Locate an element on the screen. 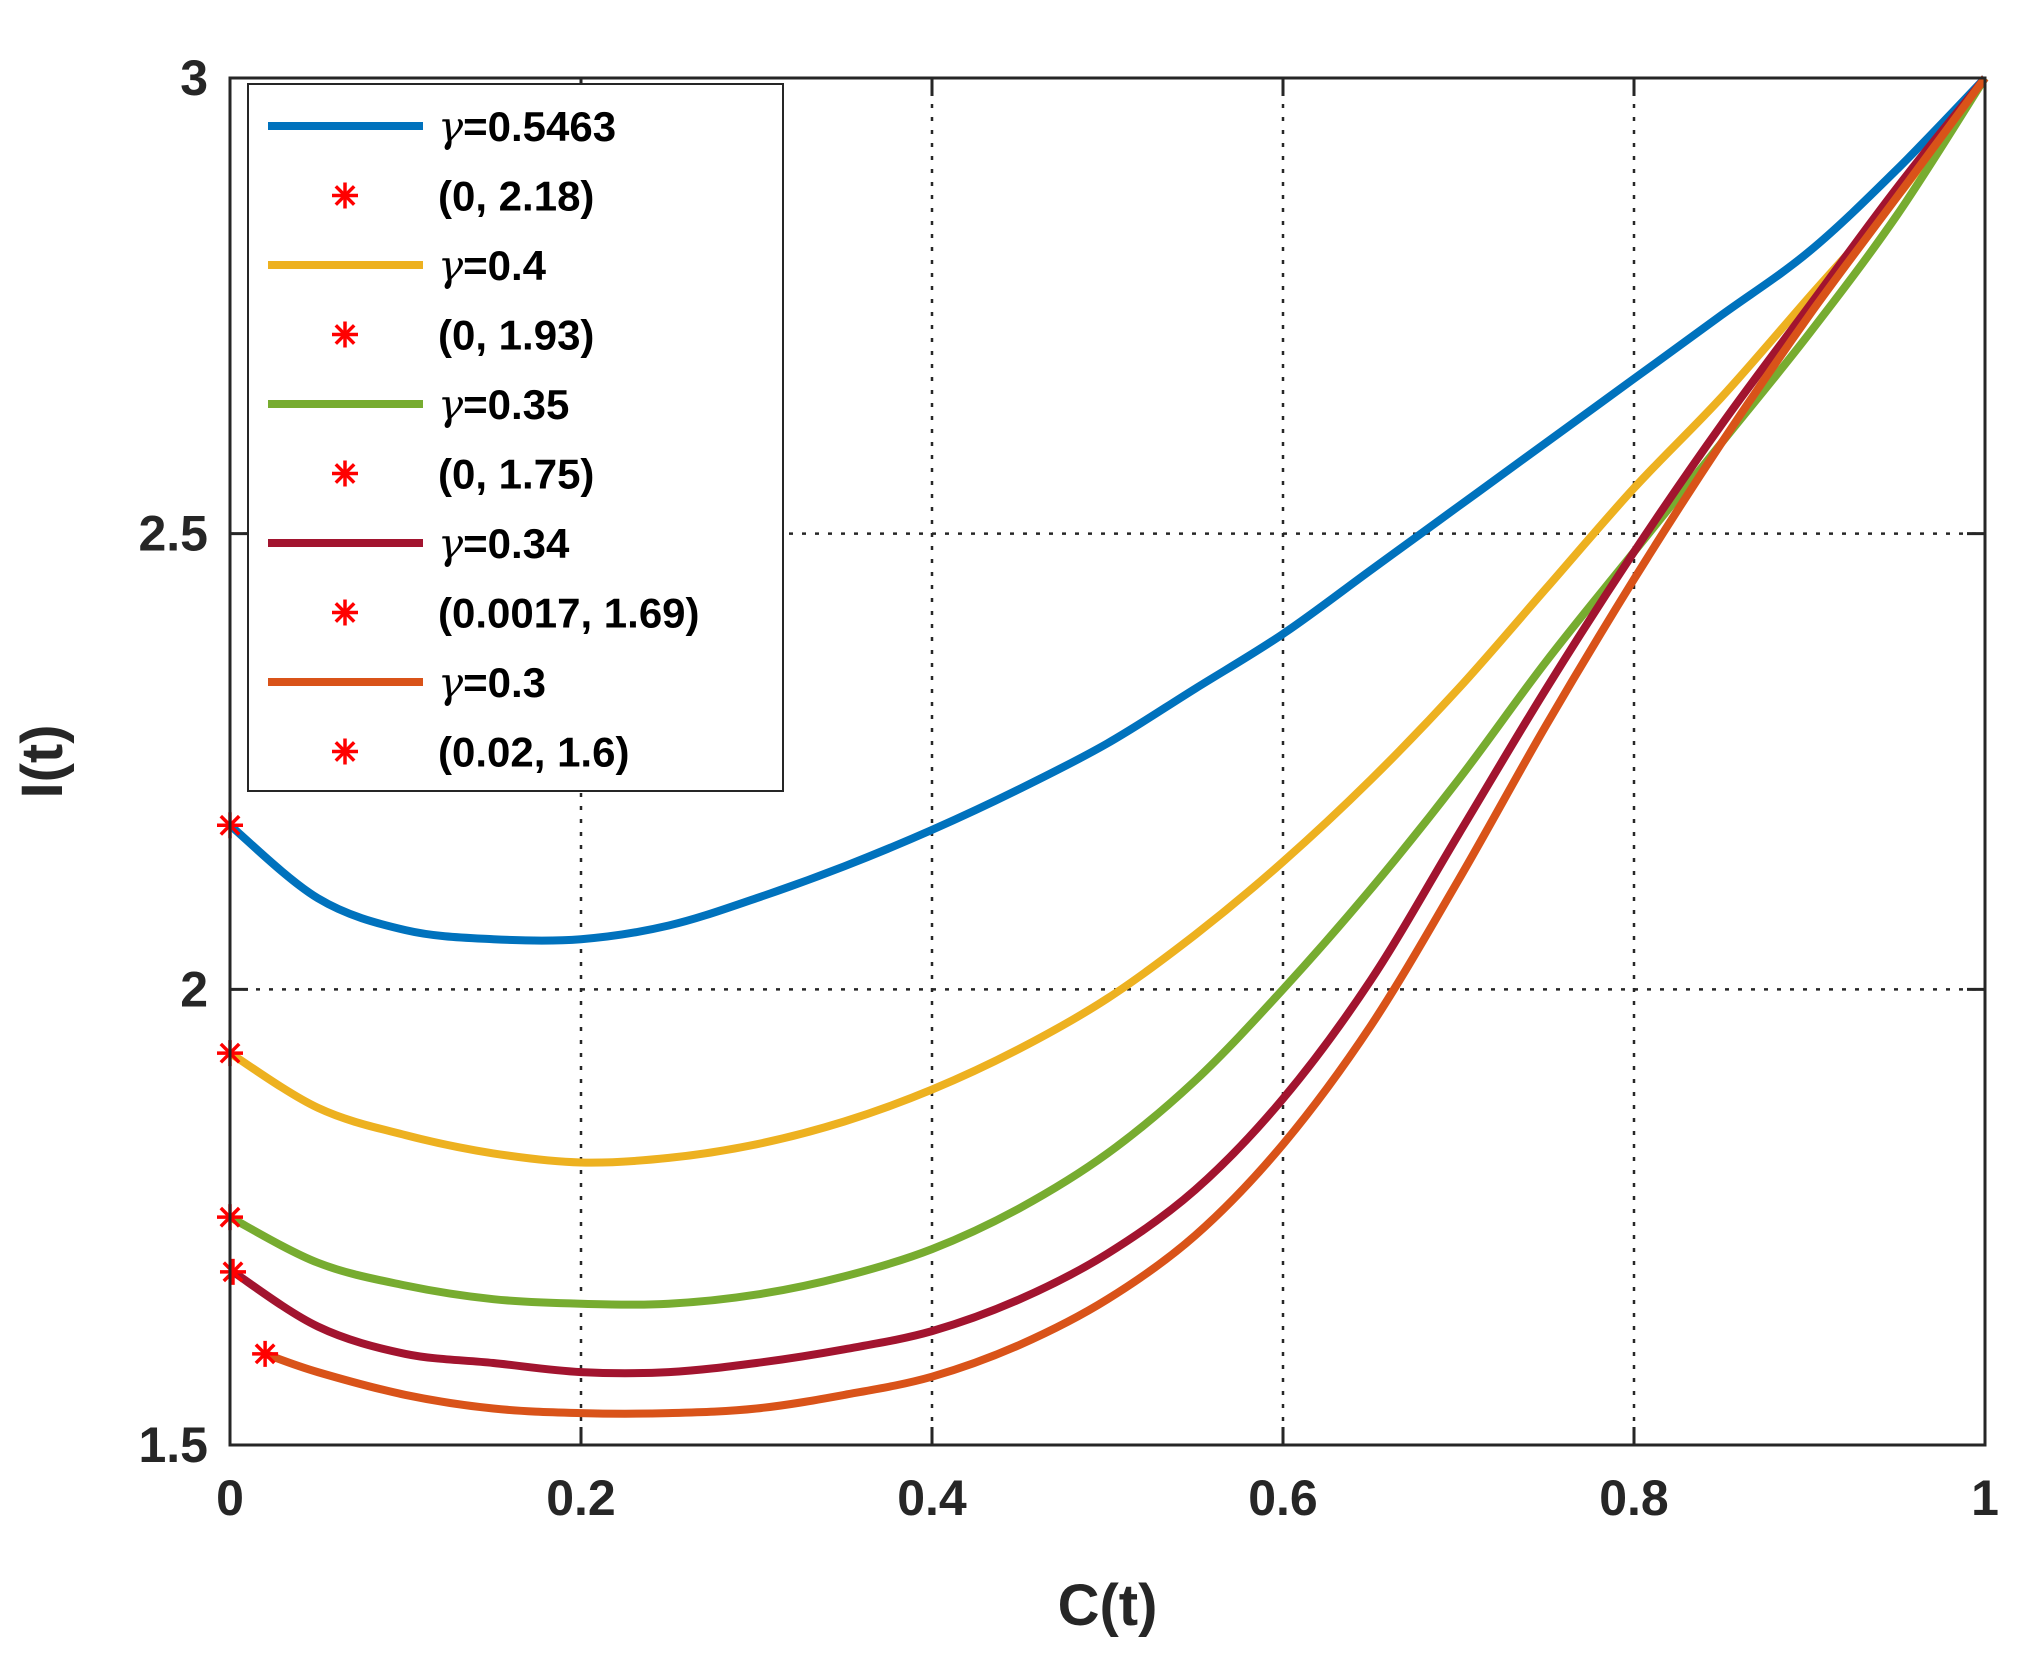 This screenshot has width=2019, height=1655. legend-label: γ=0.3 is located at coordinates (492, 682).